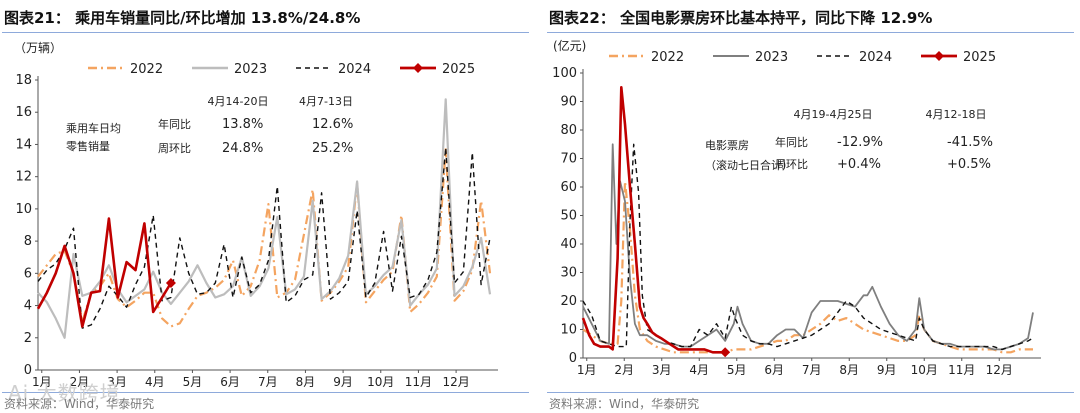  Describe the element at coordinates (326, 101) in the screenshot. I see `annotation-column-header: 4月7-13日` at that location.